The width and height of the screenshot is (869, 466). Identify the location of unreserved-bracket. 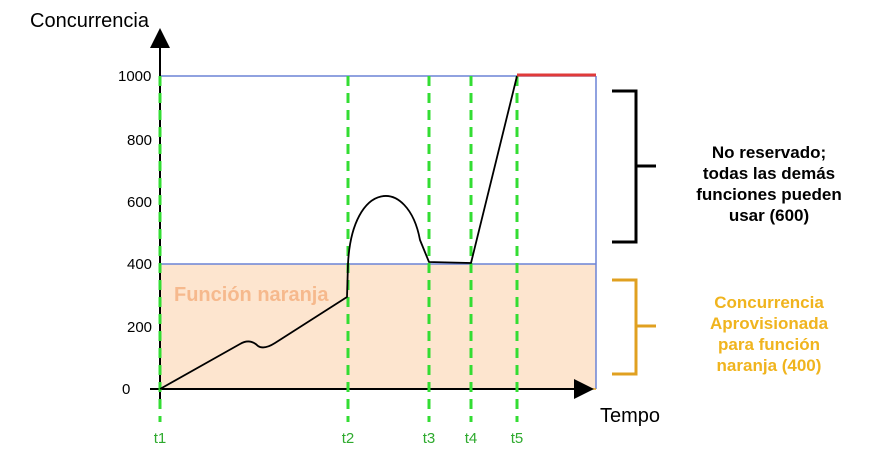
(634, 166).